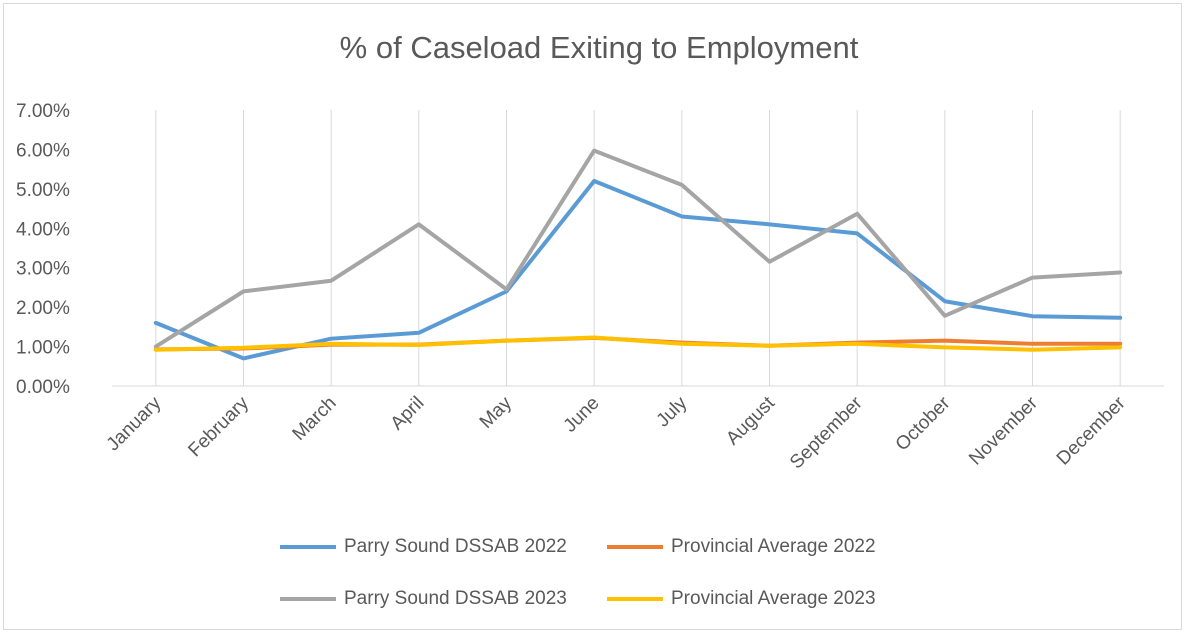  I want to click on y-tick-label: 6.00%, so click(43, 150).